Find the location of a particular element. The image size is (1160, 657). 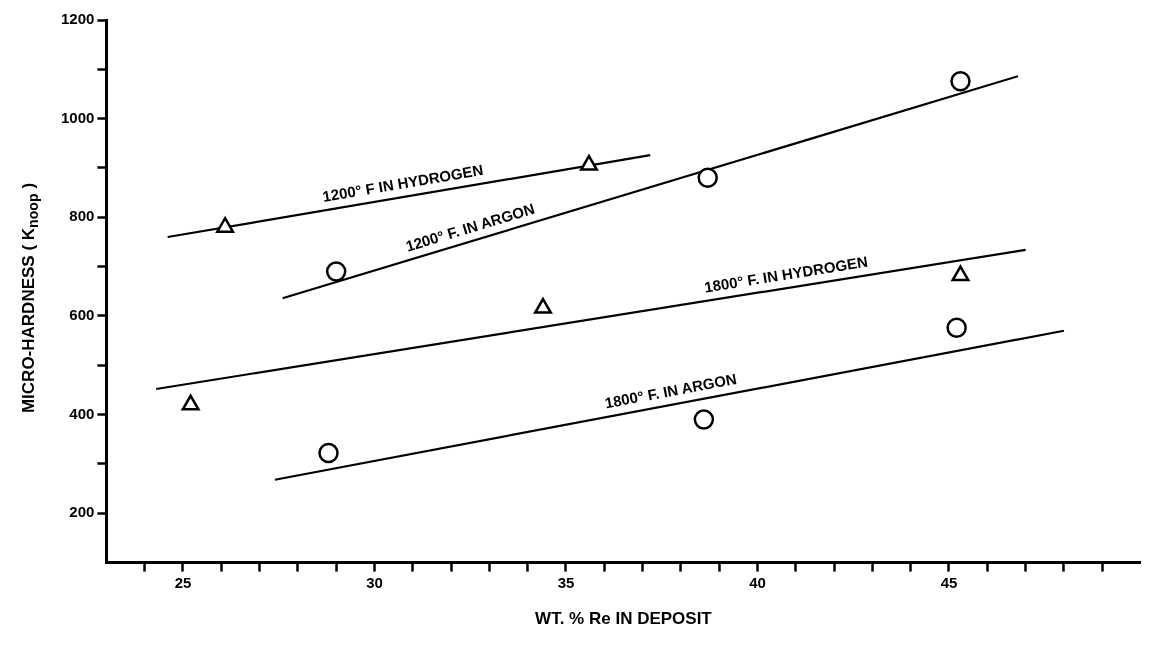

annotation: 1200° F IN HYDROGEN is located at coordinates (403, 182).